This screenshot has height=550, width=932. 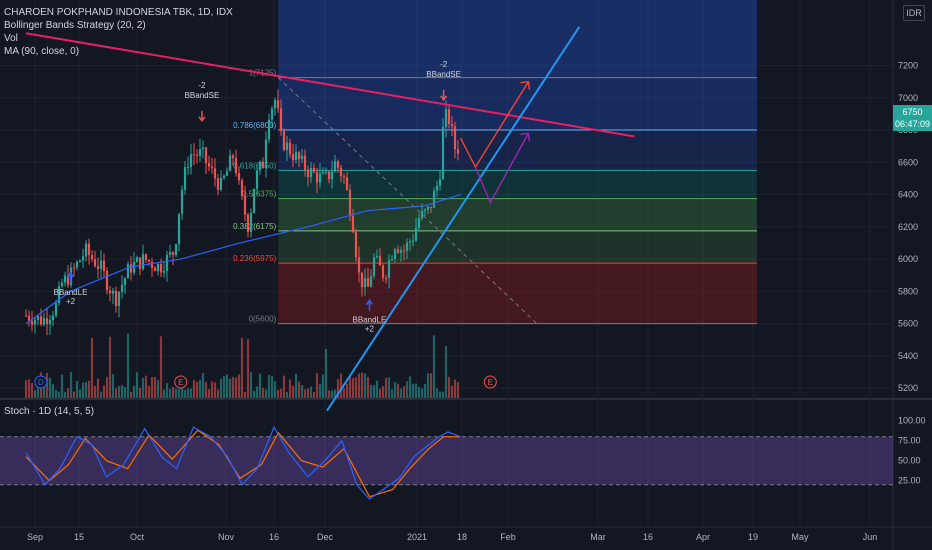 I want to click on stoch-legend: Stoch · 1D (14, 5, 5), so click(x=49, y=411).